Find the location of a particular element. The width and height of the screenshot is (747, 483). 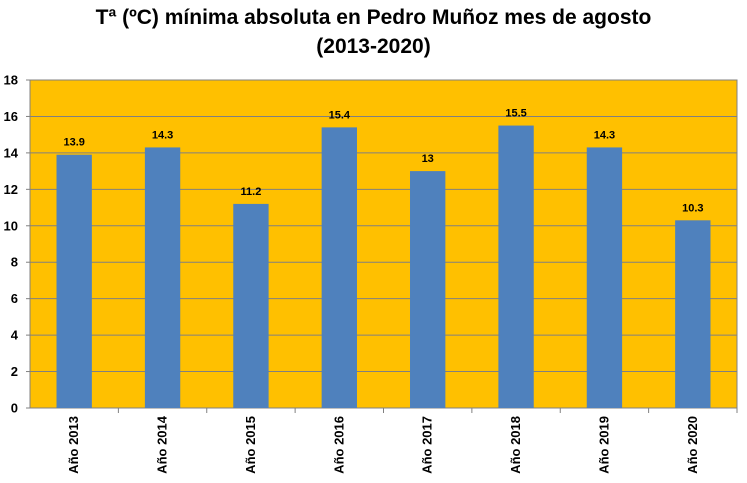

x-tick-label: Año 2015 is located at coordinates (250, 445).